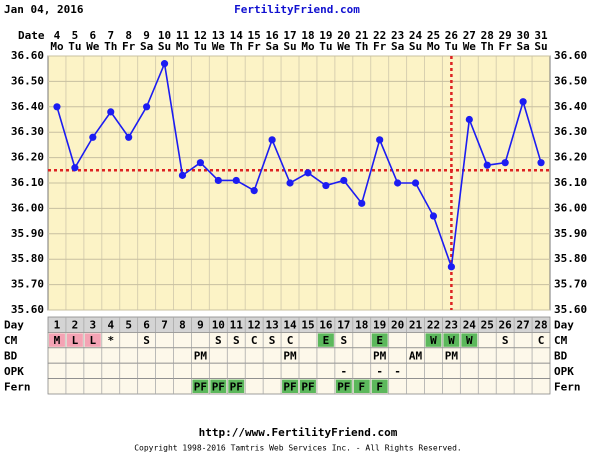  I want to click on y-tick-label-right: 35.90, so click(570, 233).